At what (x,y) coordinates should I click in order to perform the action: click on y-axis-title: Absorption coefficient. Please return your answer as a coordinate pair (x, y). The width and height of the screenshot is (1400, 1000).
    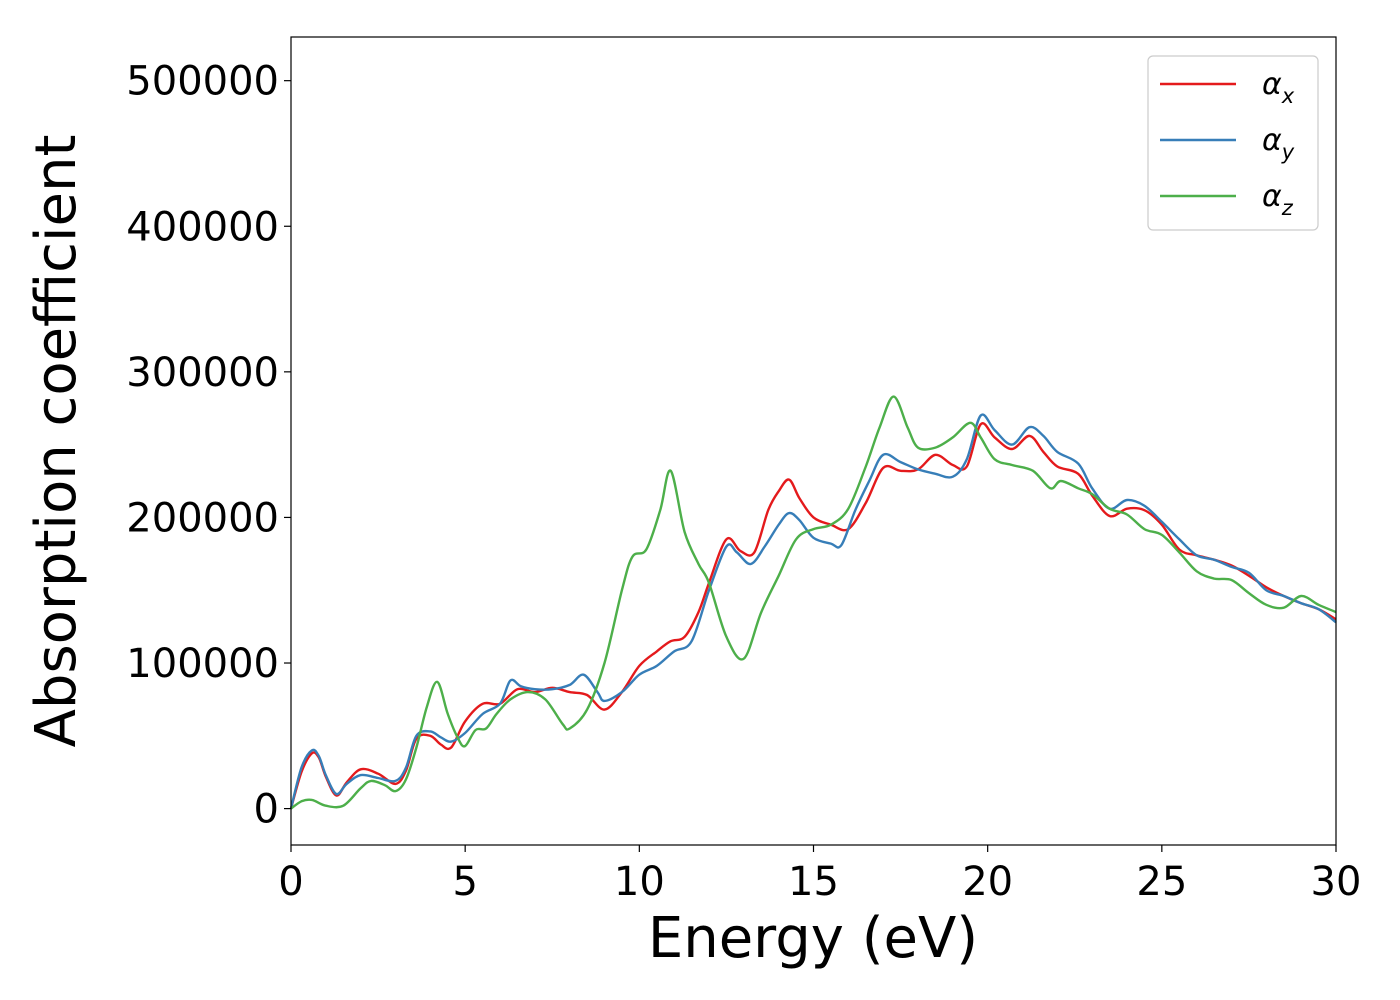
    Looking at the image, I should click on (56, 441).